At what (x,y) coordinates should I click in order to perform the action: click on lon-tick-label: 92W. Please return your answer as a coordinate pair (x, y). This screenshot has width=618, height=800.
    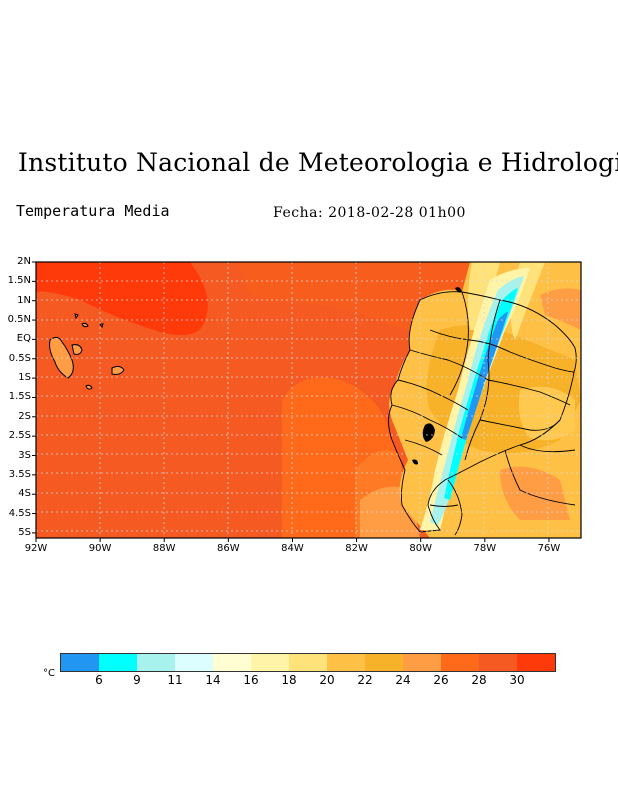
    Looking at the image, I should click on (36, 548).